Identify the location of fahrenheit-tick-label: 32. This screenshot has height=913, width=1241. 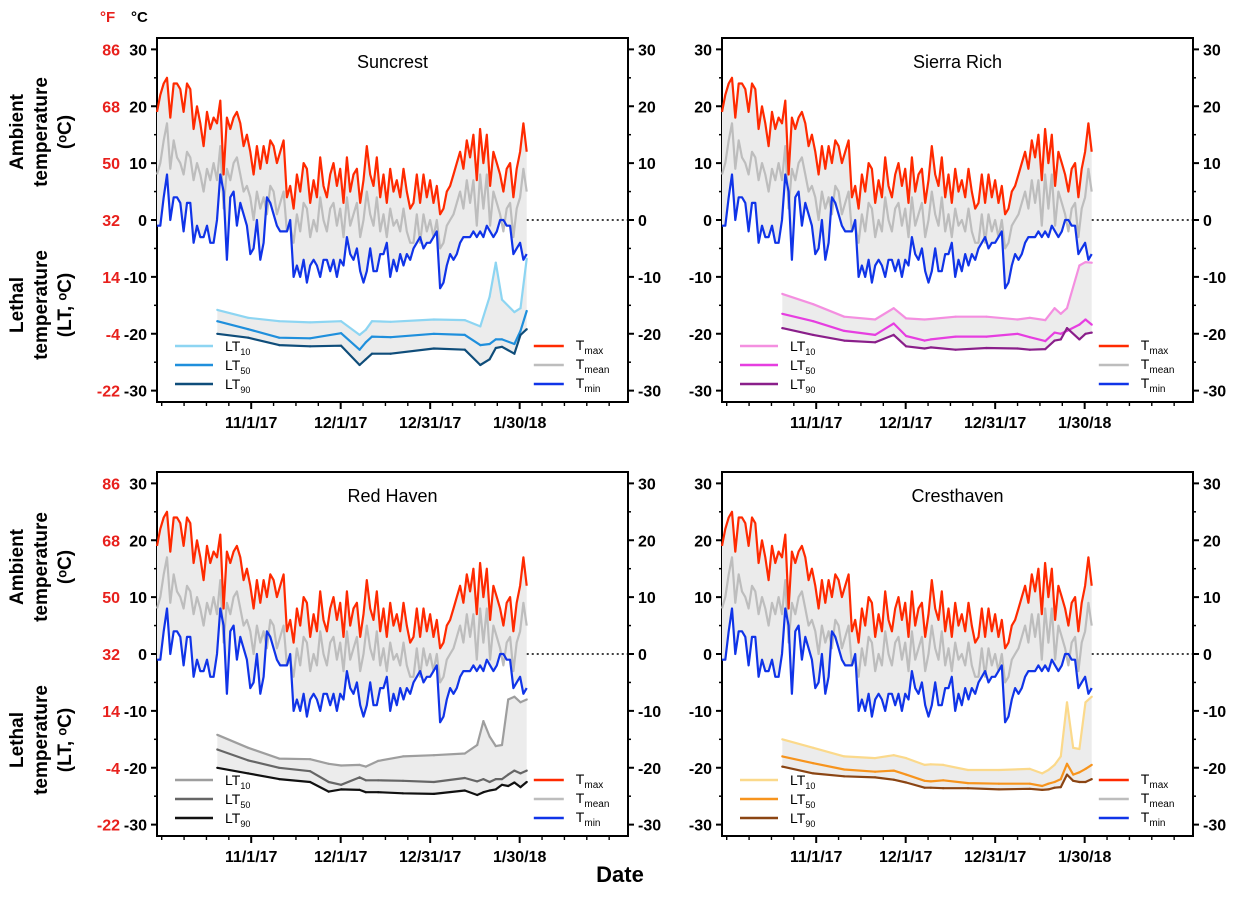
(111, 655).